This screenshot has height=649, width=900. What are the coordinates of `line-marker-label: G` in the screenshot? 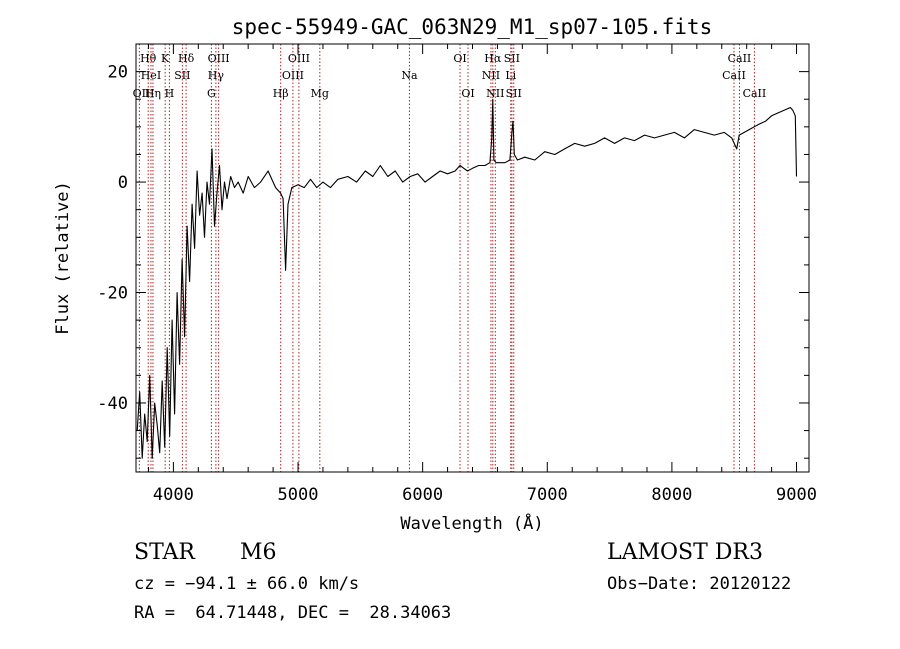 It's located at (211, 93).